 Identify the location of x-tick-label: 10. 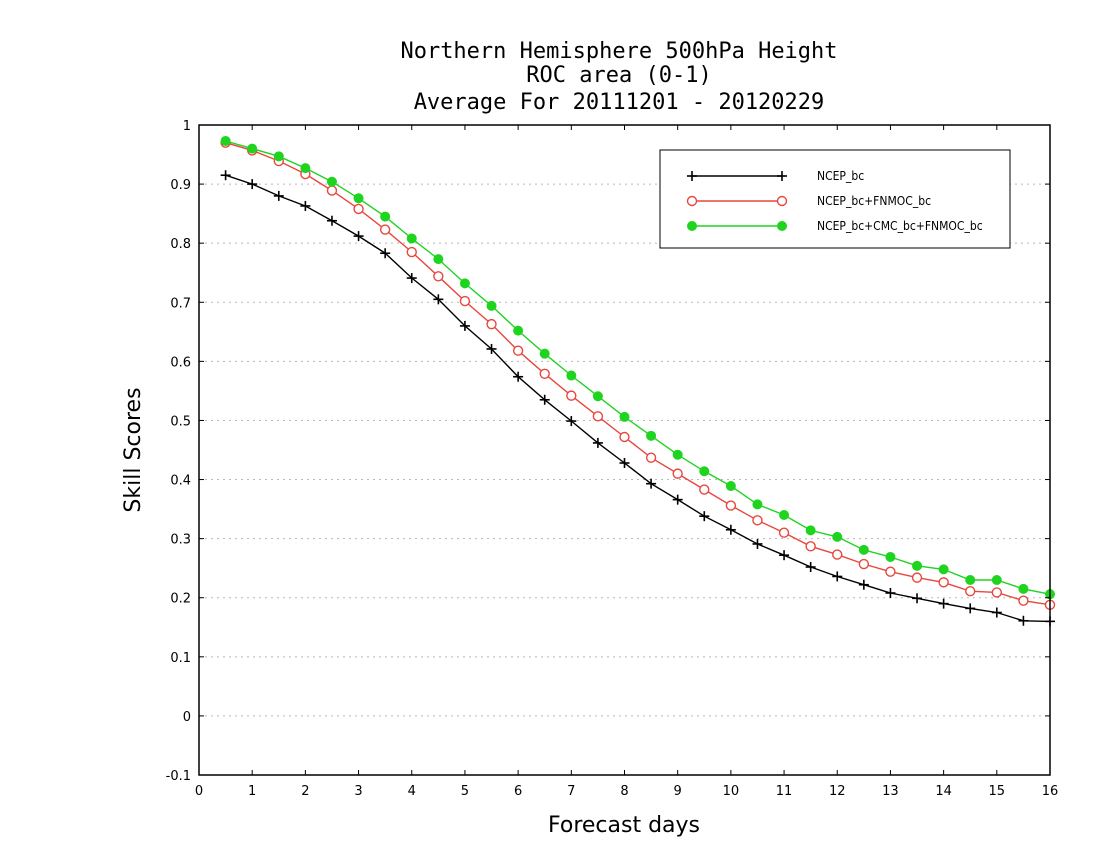
(731, 791).